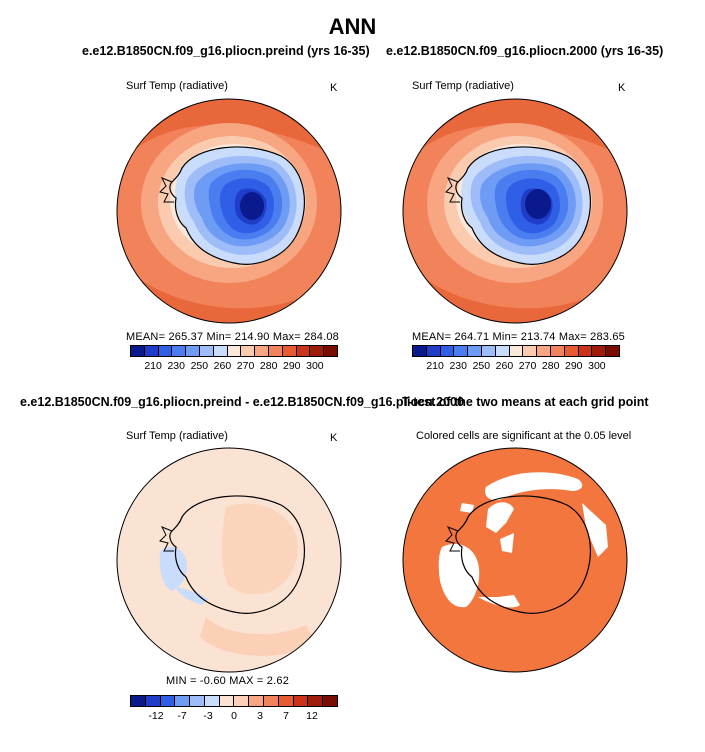 This screenshot has height=752, width=705. I want to click on colorbar-difference, so click(234, 701).